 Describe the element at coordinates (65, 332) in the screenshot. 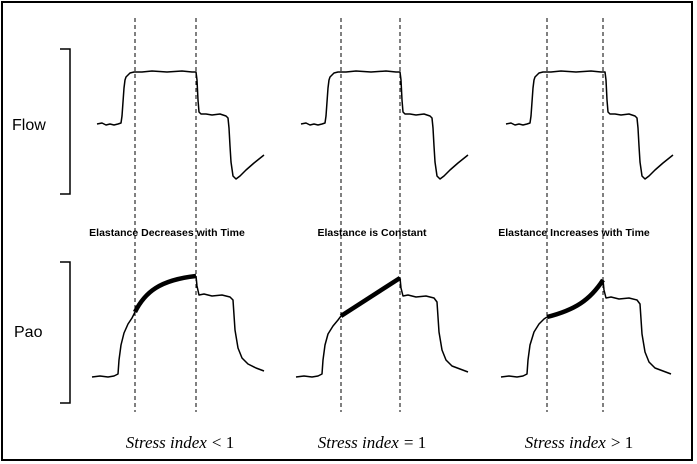

I see `pao-row-bracket` at that location.